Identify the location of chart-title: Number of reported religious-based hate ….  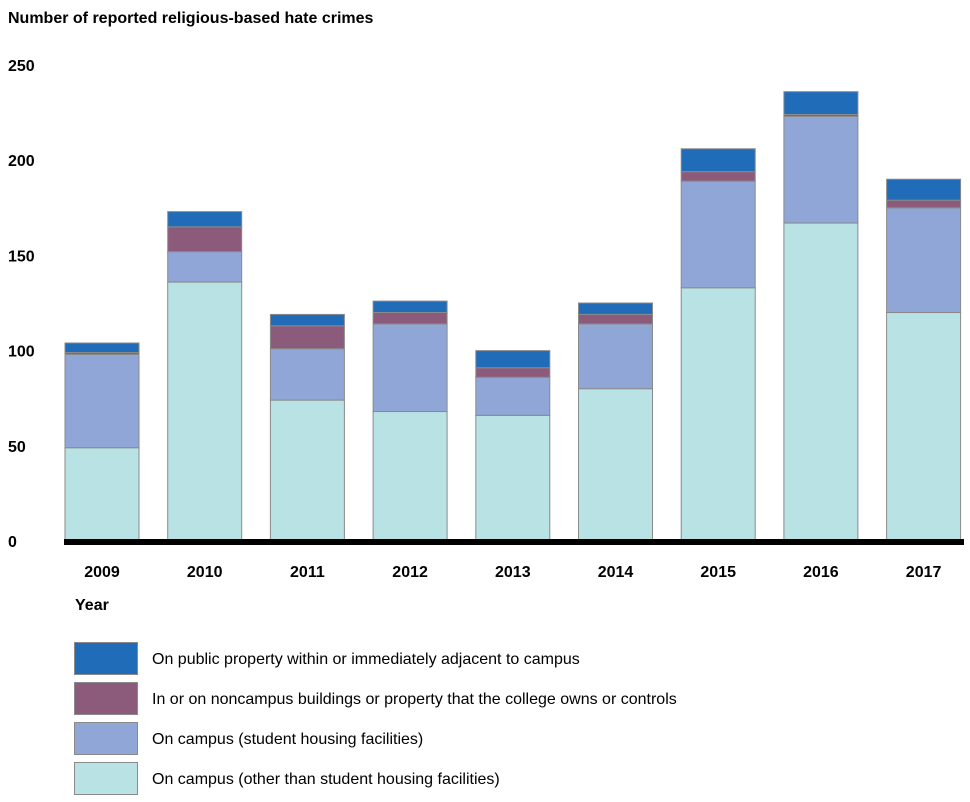
(191, 18).